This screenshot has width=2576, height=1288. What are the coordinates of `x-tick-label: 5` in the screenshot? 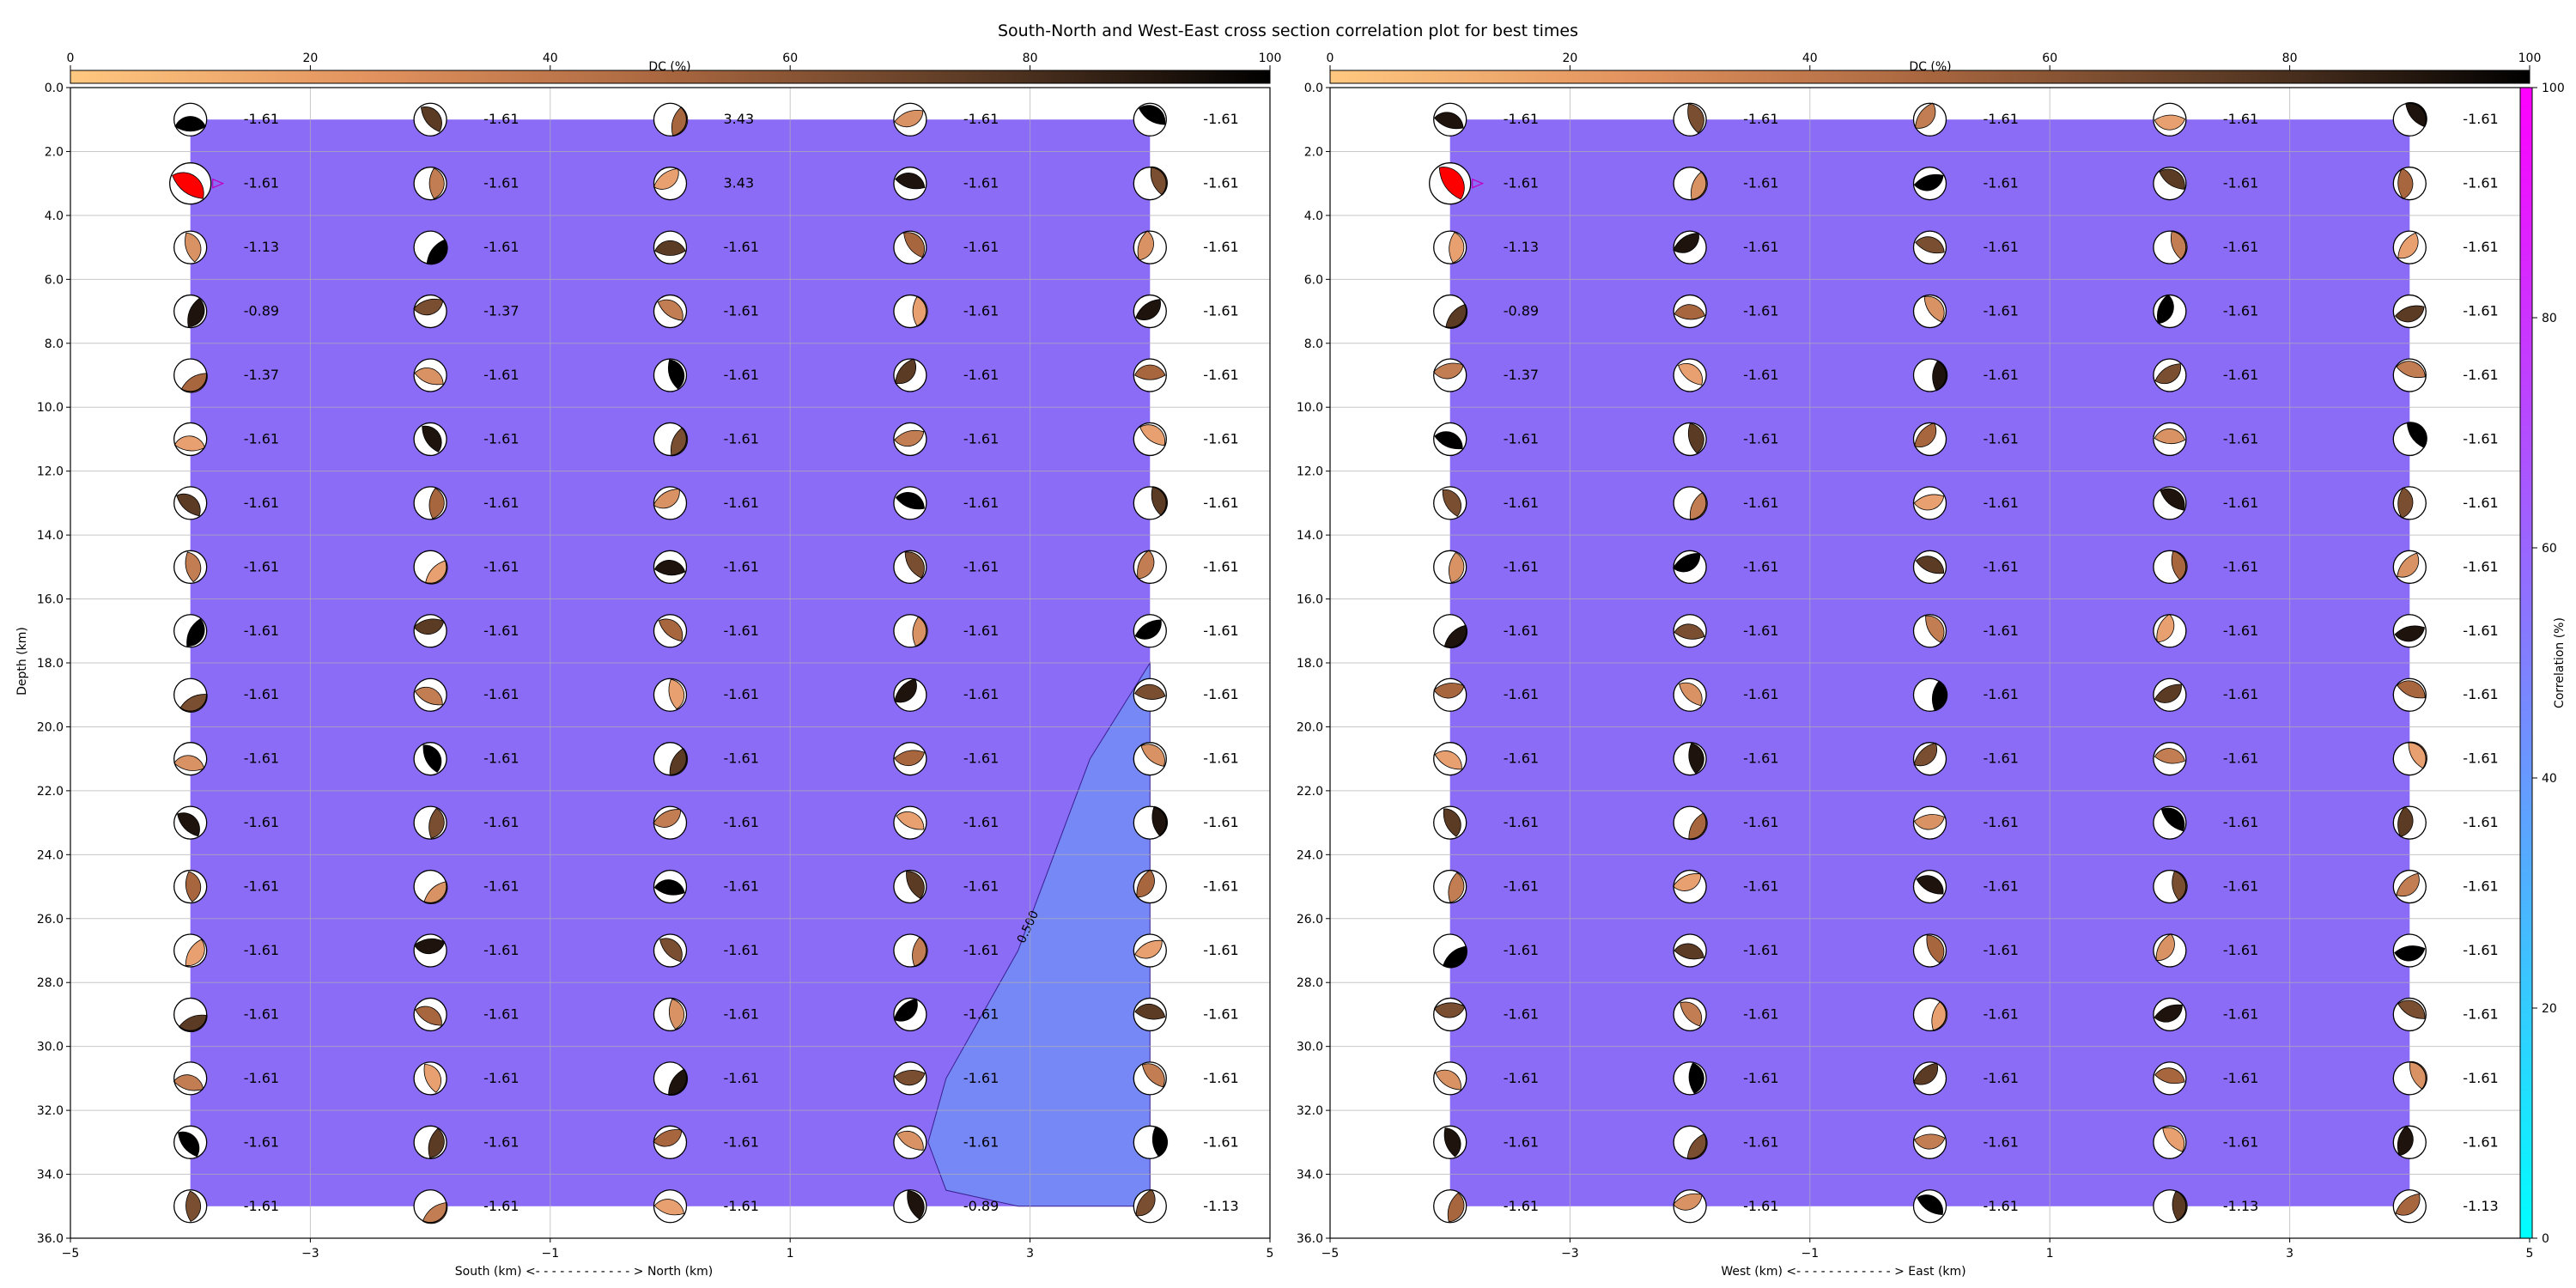 It's located at (2530, 1254).